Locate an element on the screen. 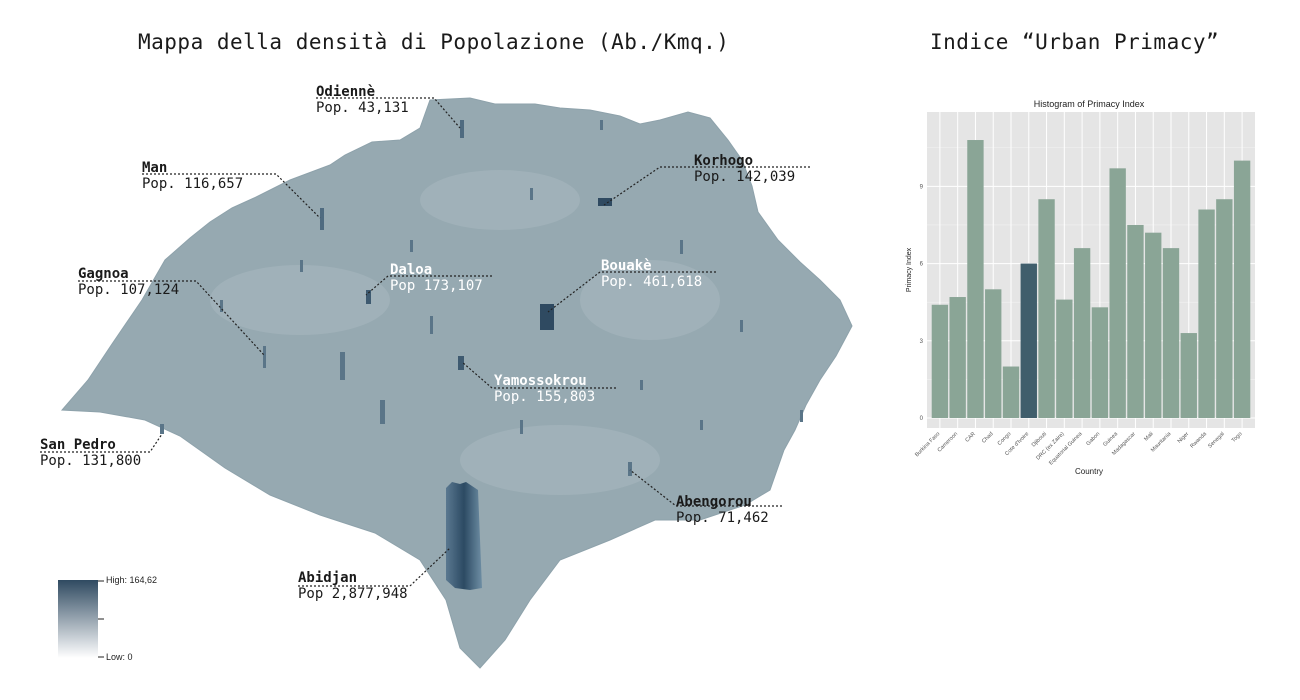  city-label-yamoussokrou: Yamossokrou Pop. 155,803 is located at coordinates (544, 389).